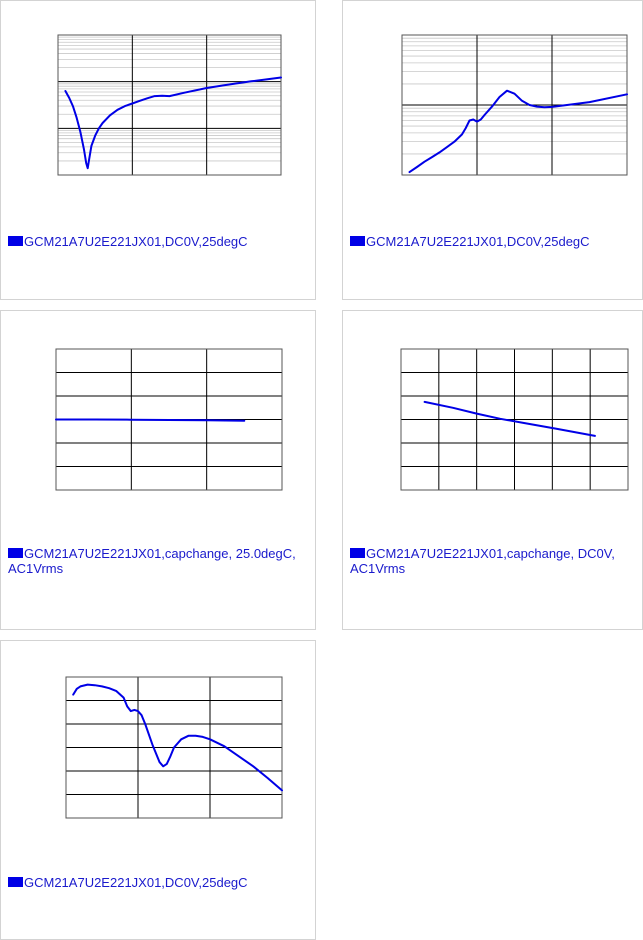  I want to click on legend-impedance: GCM21A7U2E221JX01,DC0V,25degC, so click(158, 241).